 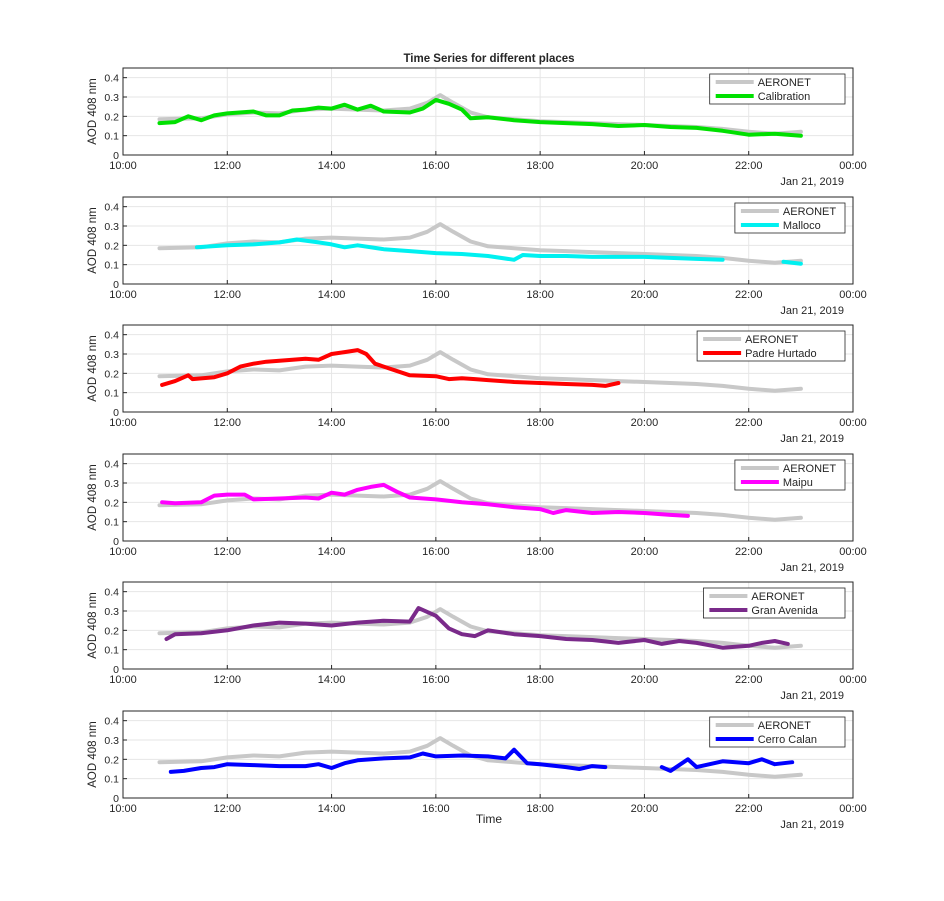 I want to click on series-line-malloco, so click(x=459, y=249).